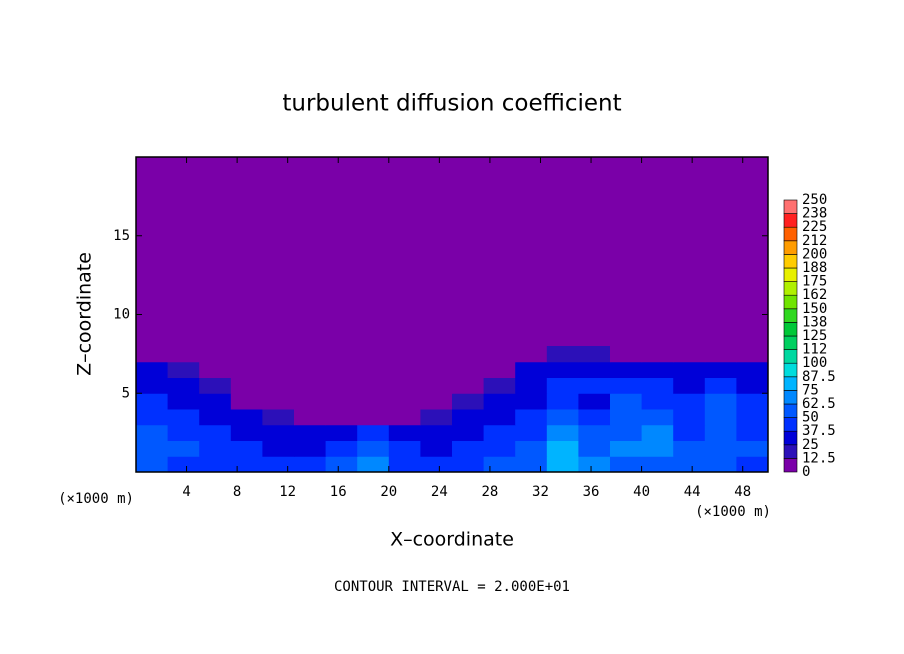  Describe the element at coordinates (489, 492) in the screenshot. I see `x-tick-label: 28` at that location.